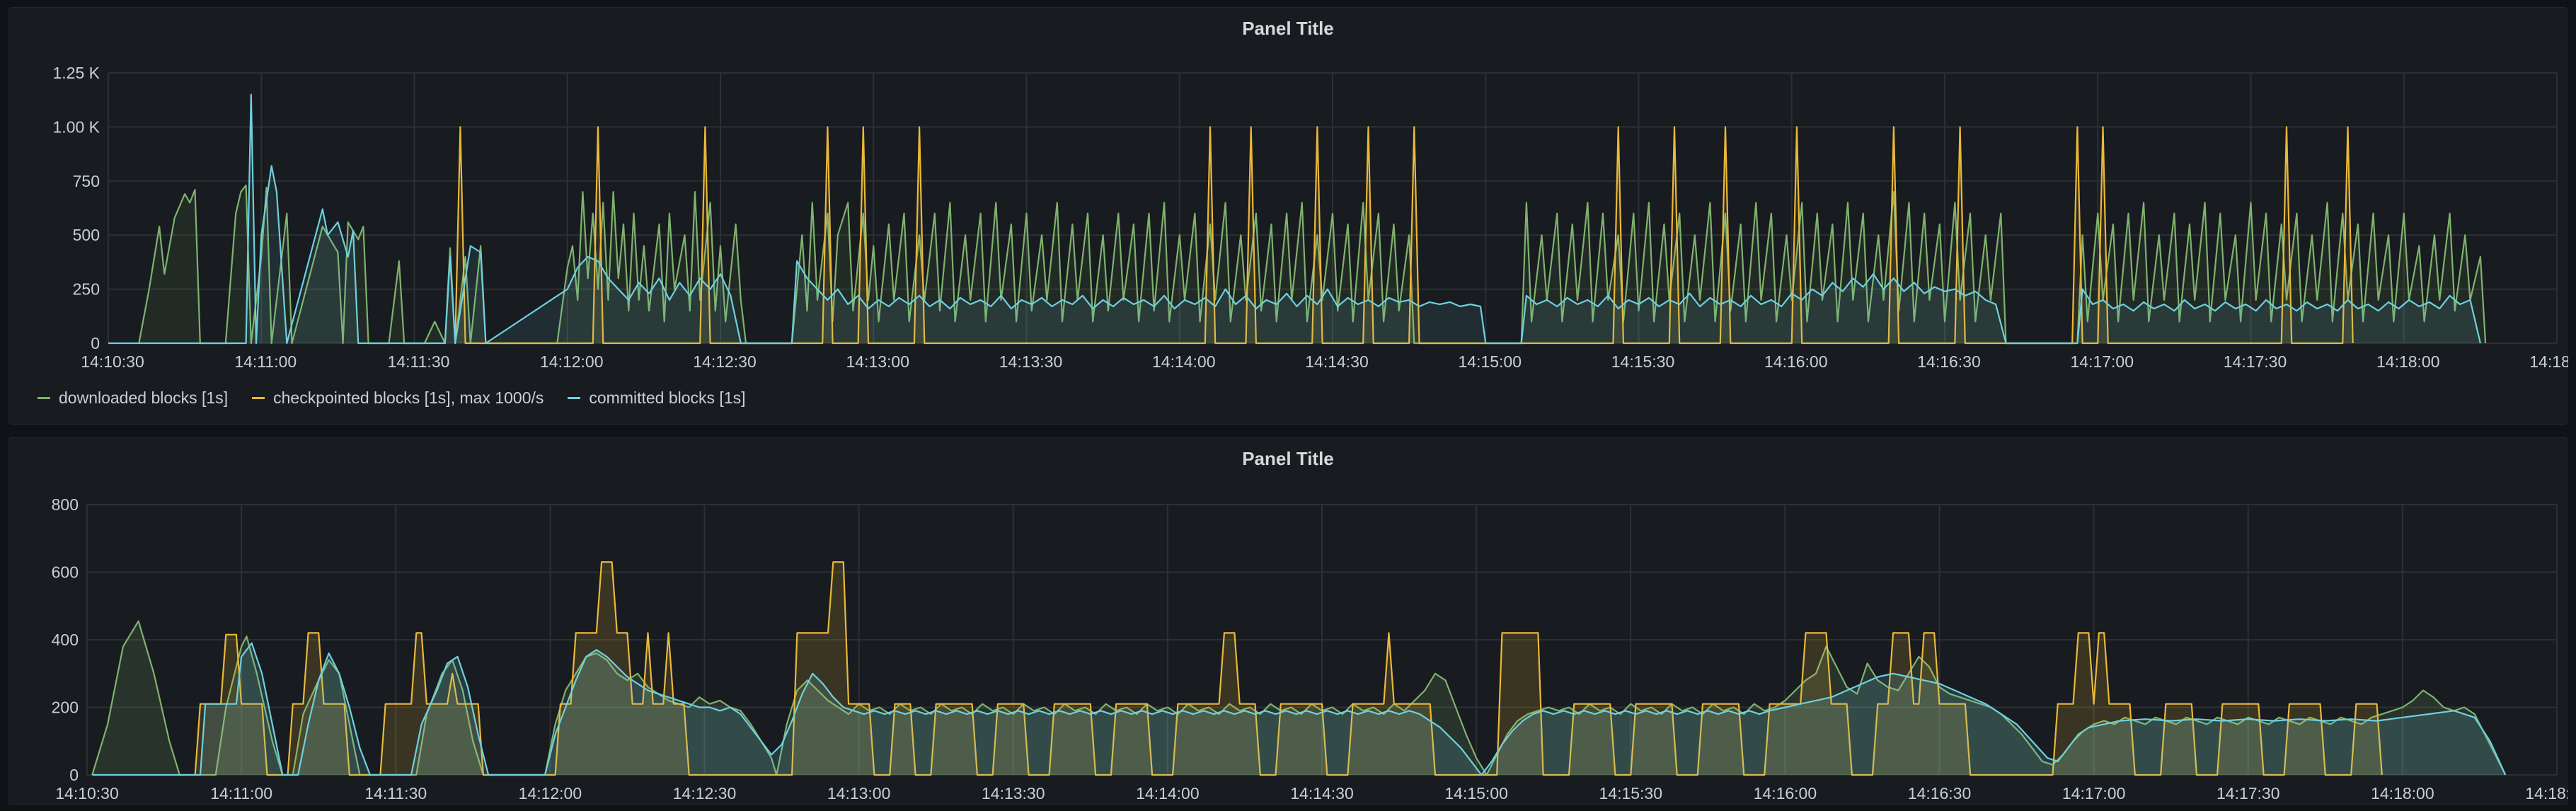  I want to click on y-tick-label: 250, so click(86, 289).